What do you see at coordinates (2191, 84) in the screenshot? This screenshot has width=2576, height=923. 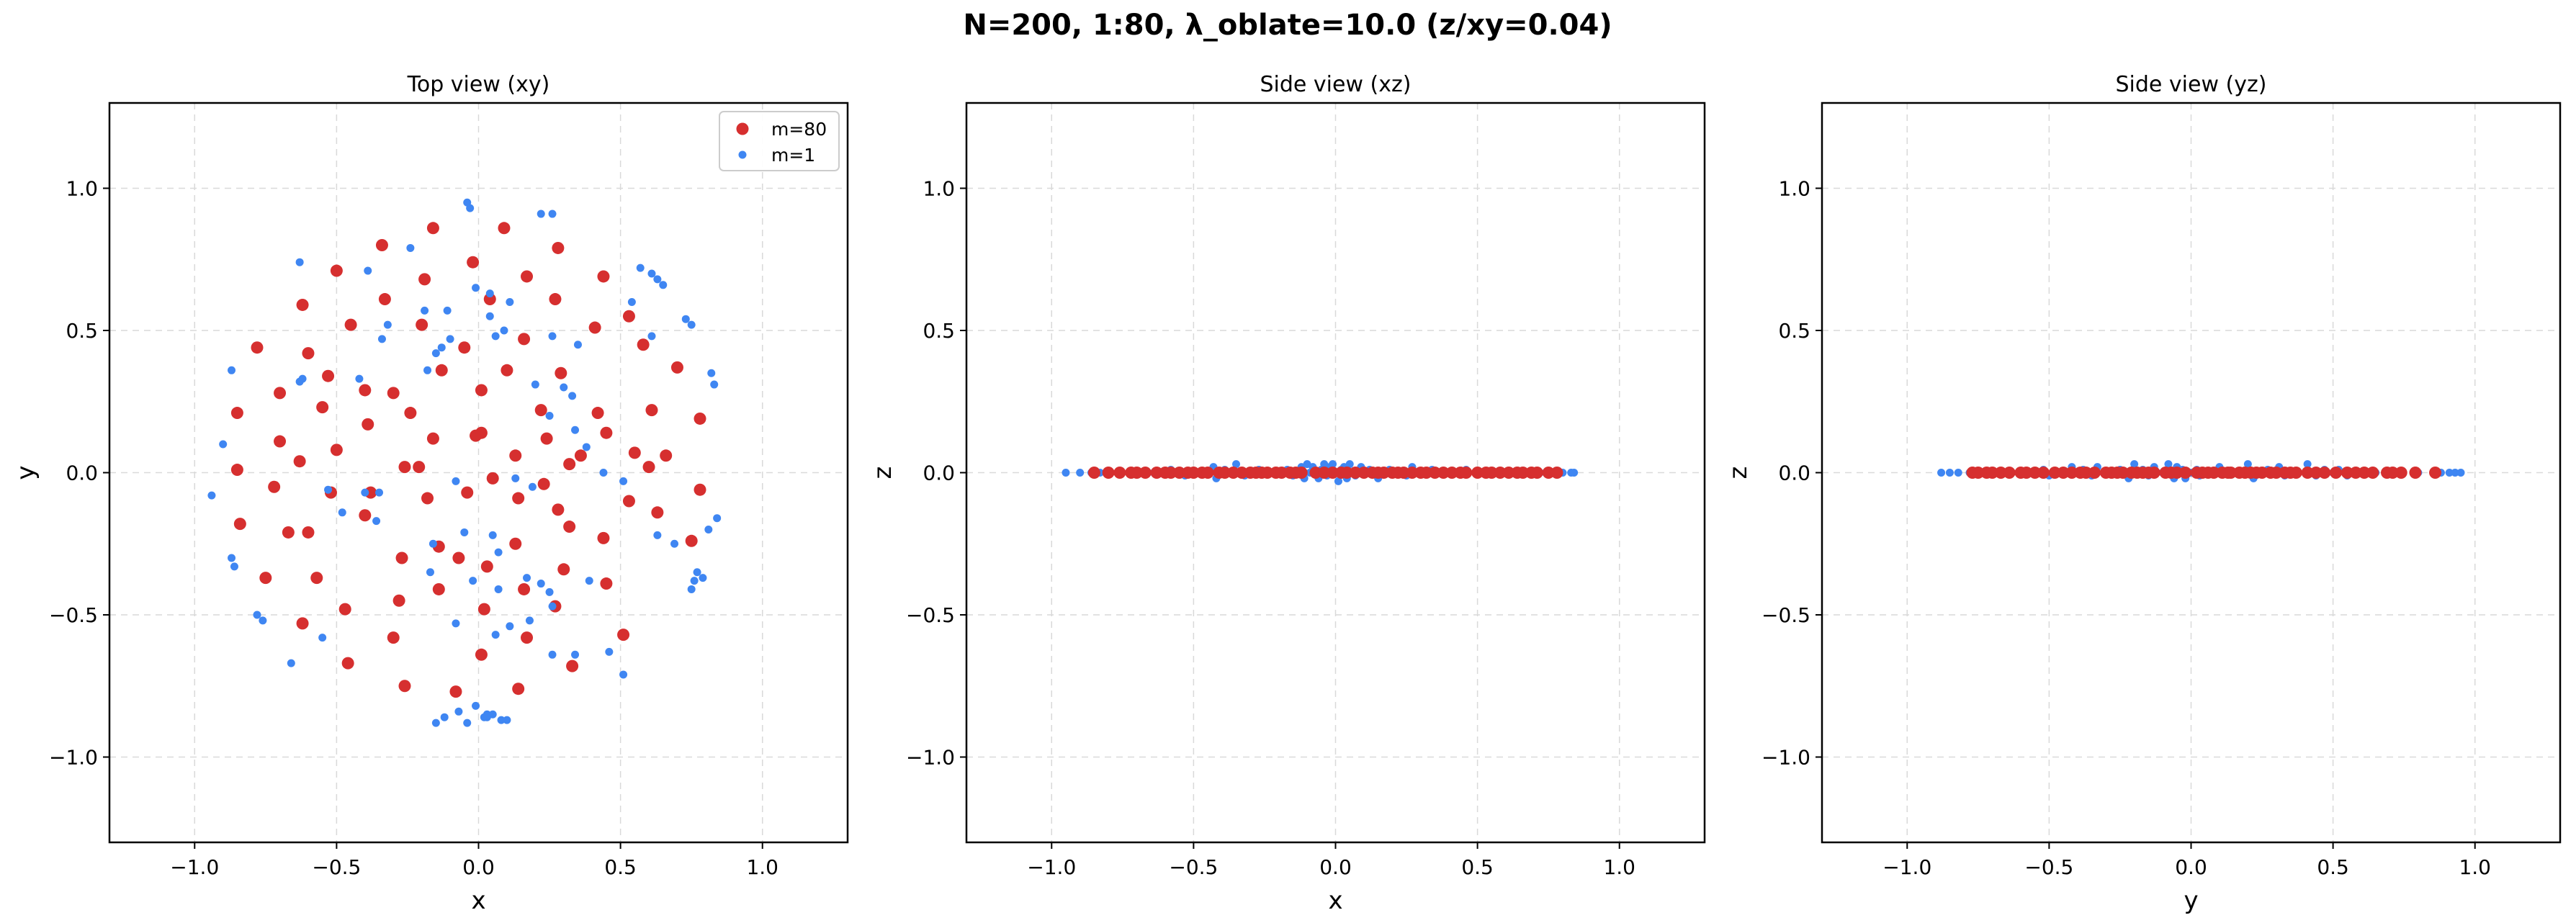 I see `panel-title: Side view (yz)` at bounding box center [2191, 84].